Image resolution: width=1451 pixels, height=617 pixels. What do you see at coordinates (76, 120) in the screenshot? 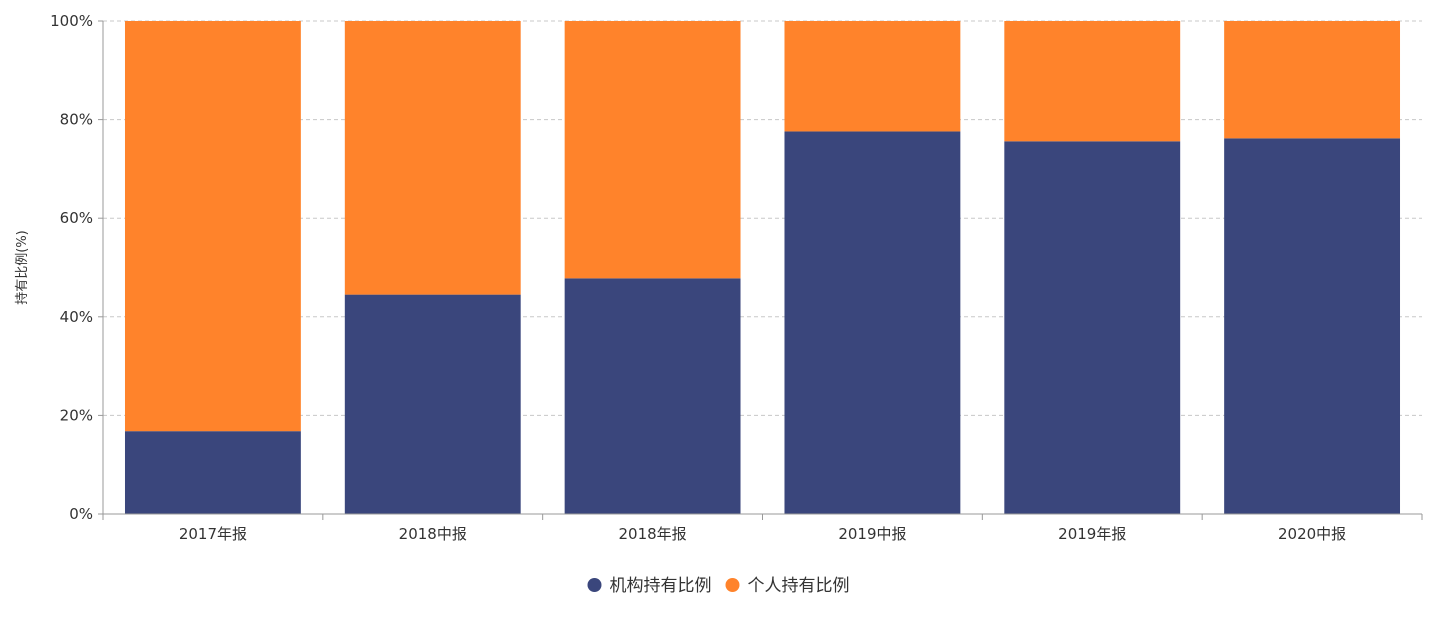
I see `y-tick-label: 80%` at bounding box center [76, 120].